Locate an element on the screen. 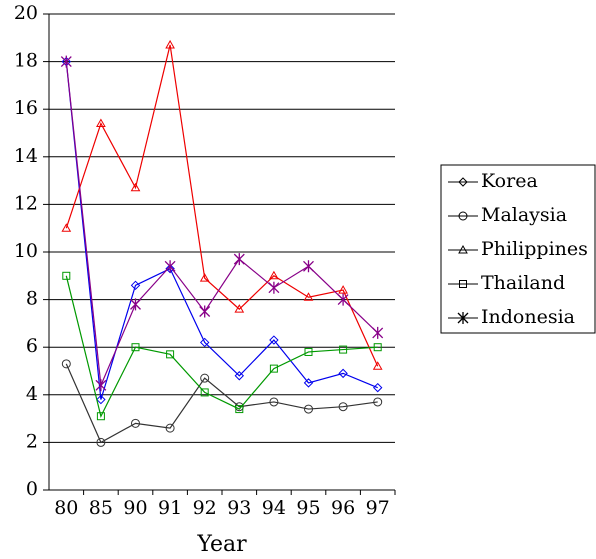  y-tick-label: 20 is located at coordinates (26, 13).